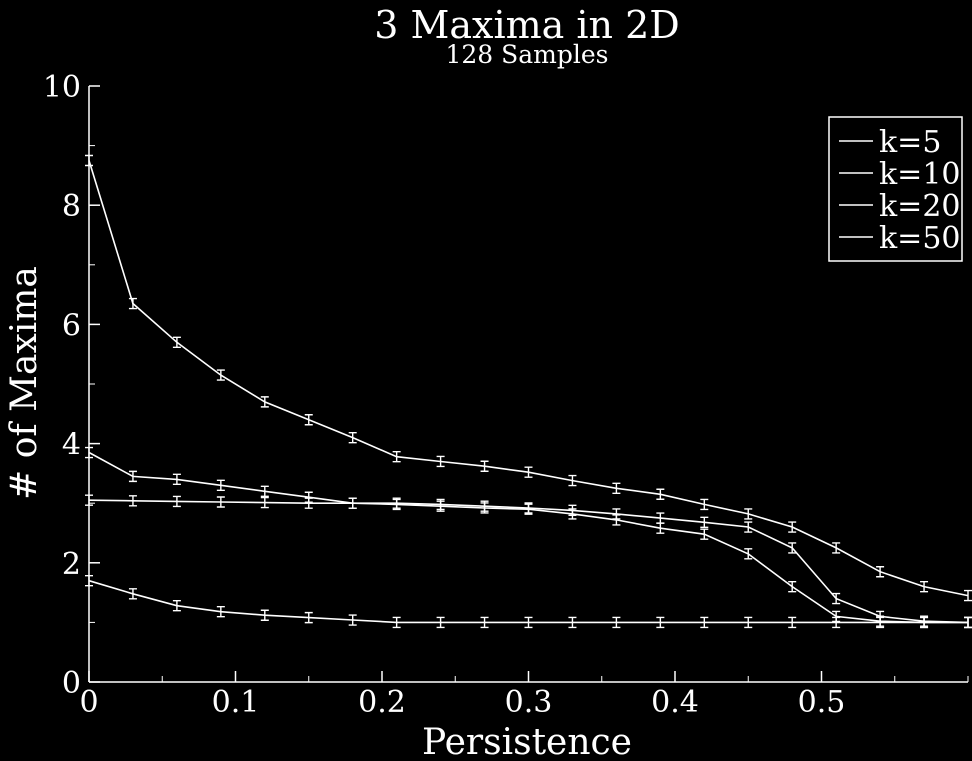 Image resolution: width=972 pixels, height=761 pixels. Describe the element at coordinates (62, 87) in the screenshot. I see `y-tick-label: 10` at that location.